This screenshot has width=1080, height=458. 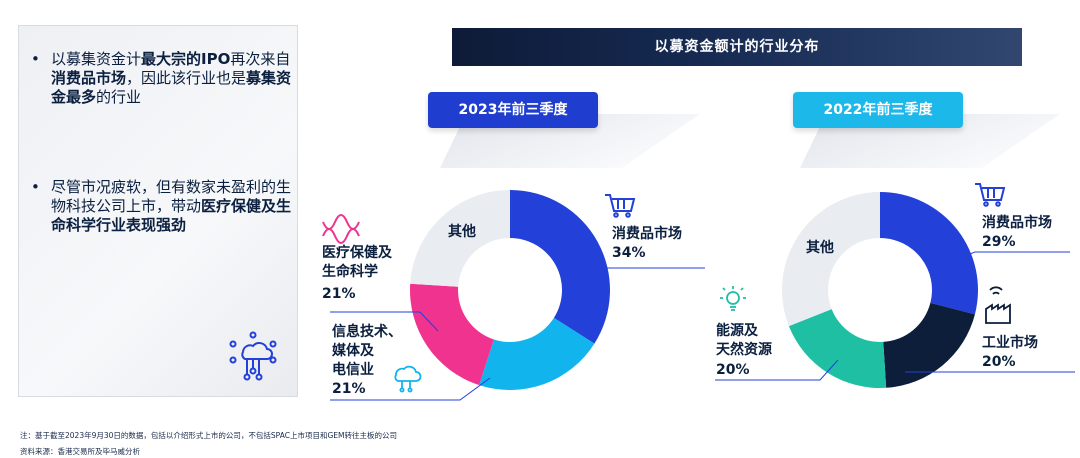 I want to click on badge-2023: 2023年前三季度, so click(x=513, y=110).